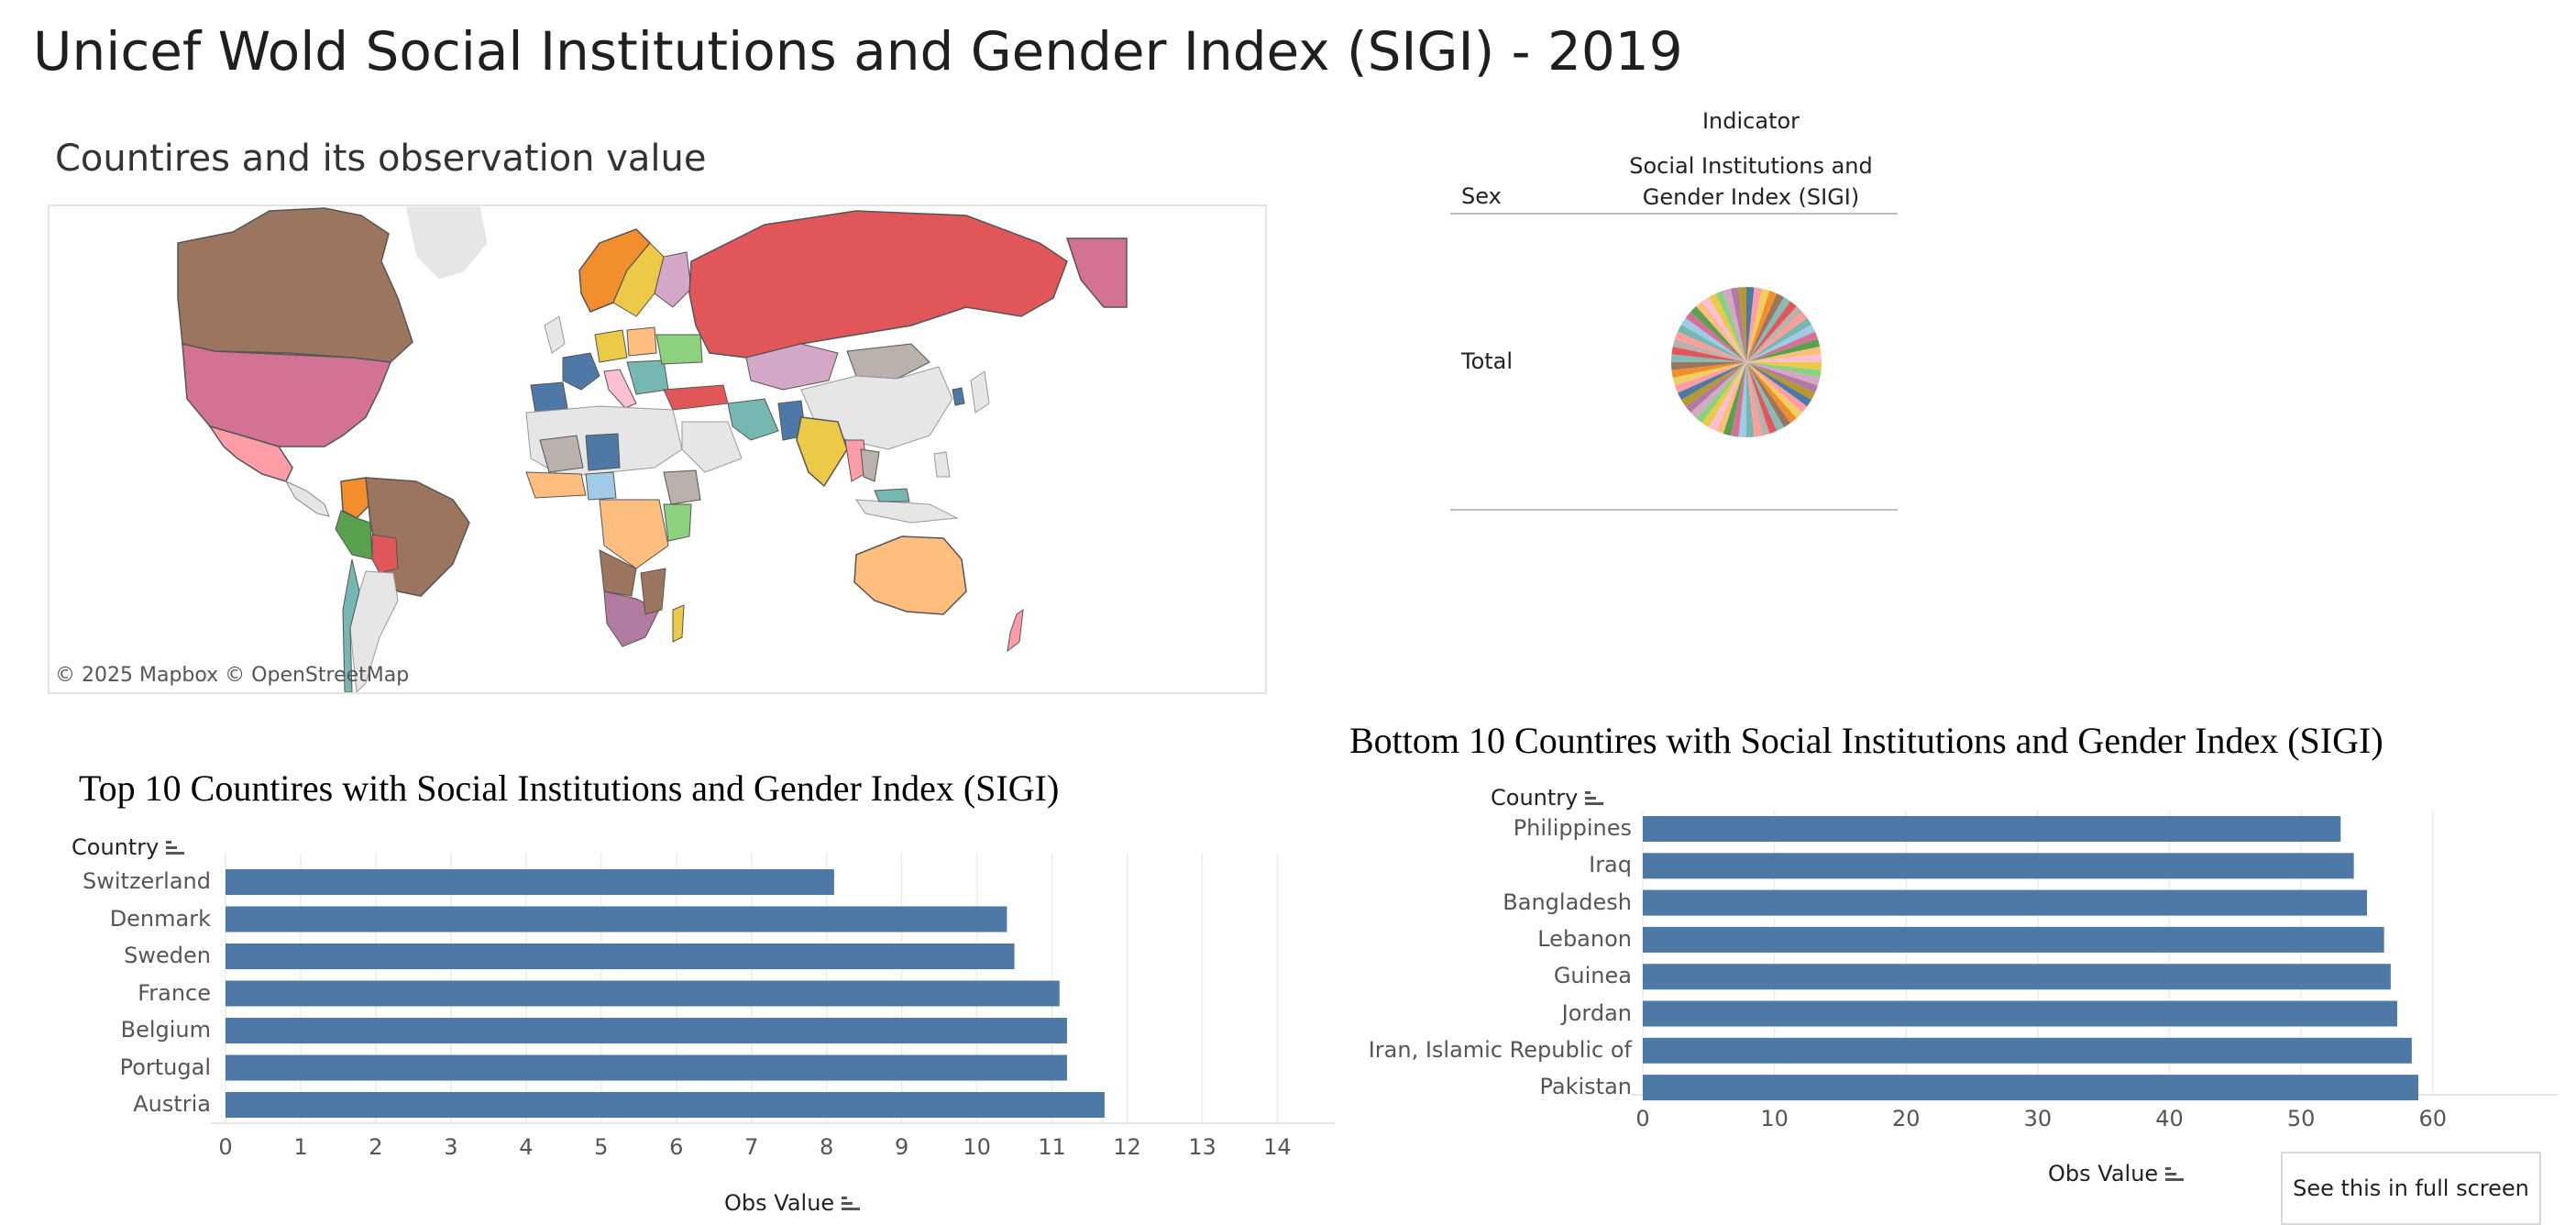 The height and width of the screenshot is (1225, 2576). Describe the element at coordinates (641, 341) in the screenshot. I see `map-region-poland` at that location.